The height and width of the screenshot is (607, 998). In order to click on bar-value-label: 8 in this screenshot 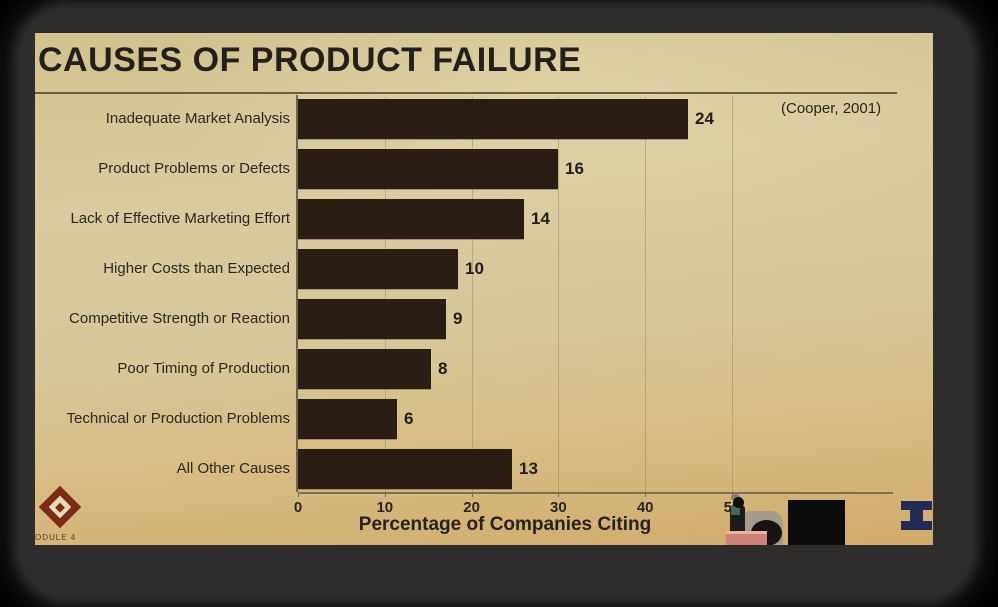, I will do `click(443, 368)`.